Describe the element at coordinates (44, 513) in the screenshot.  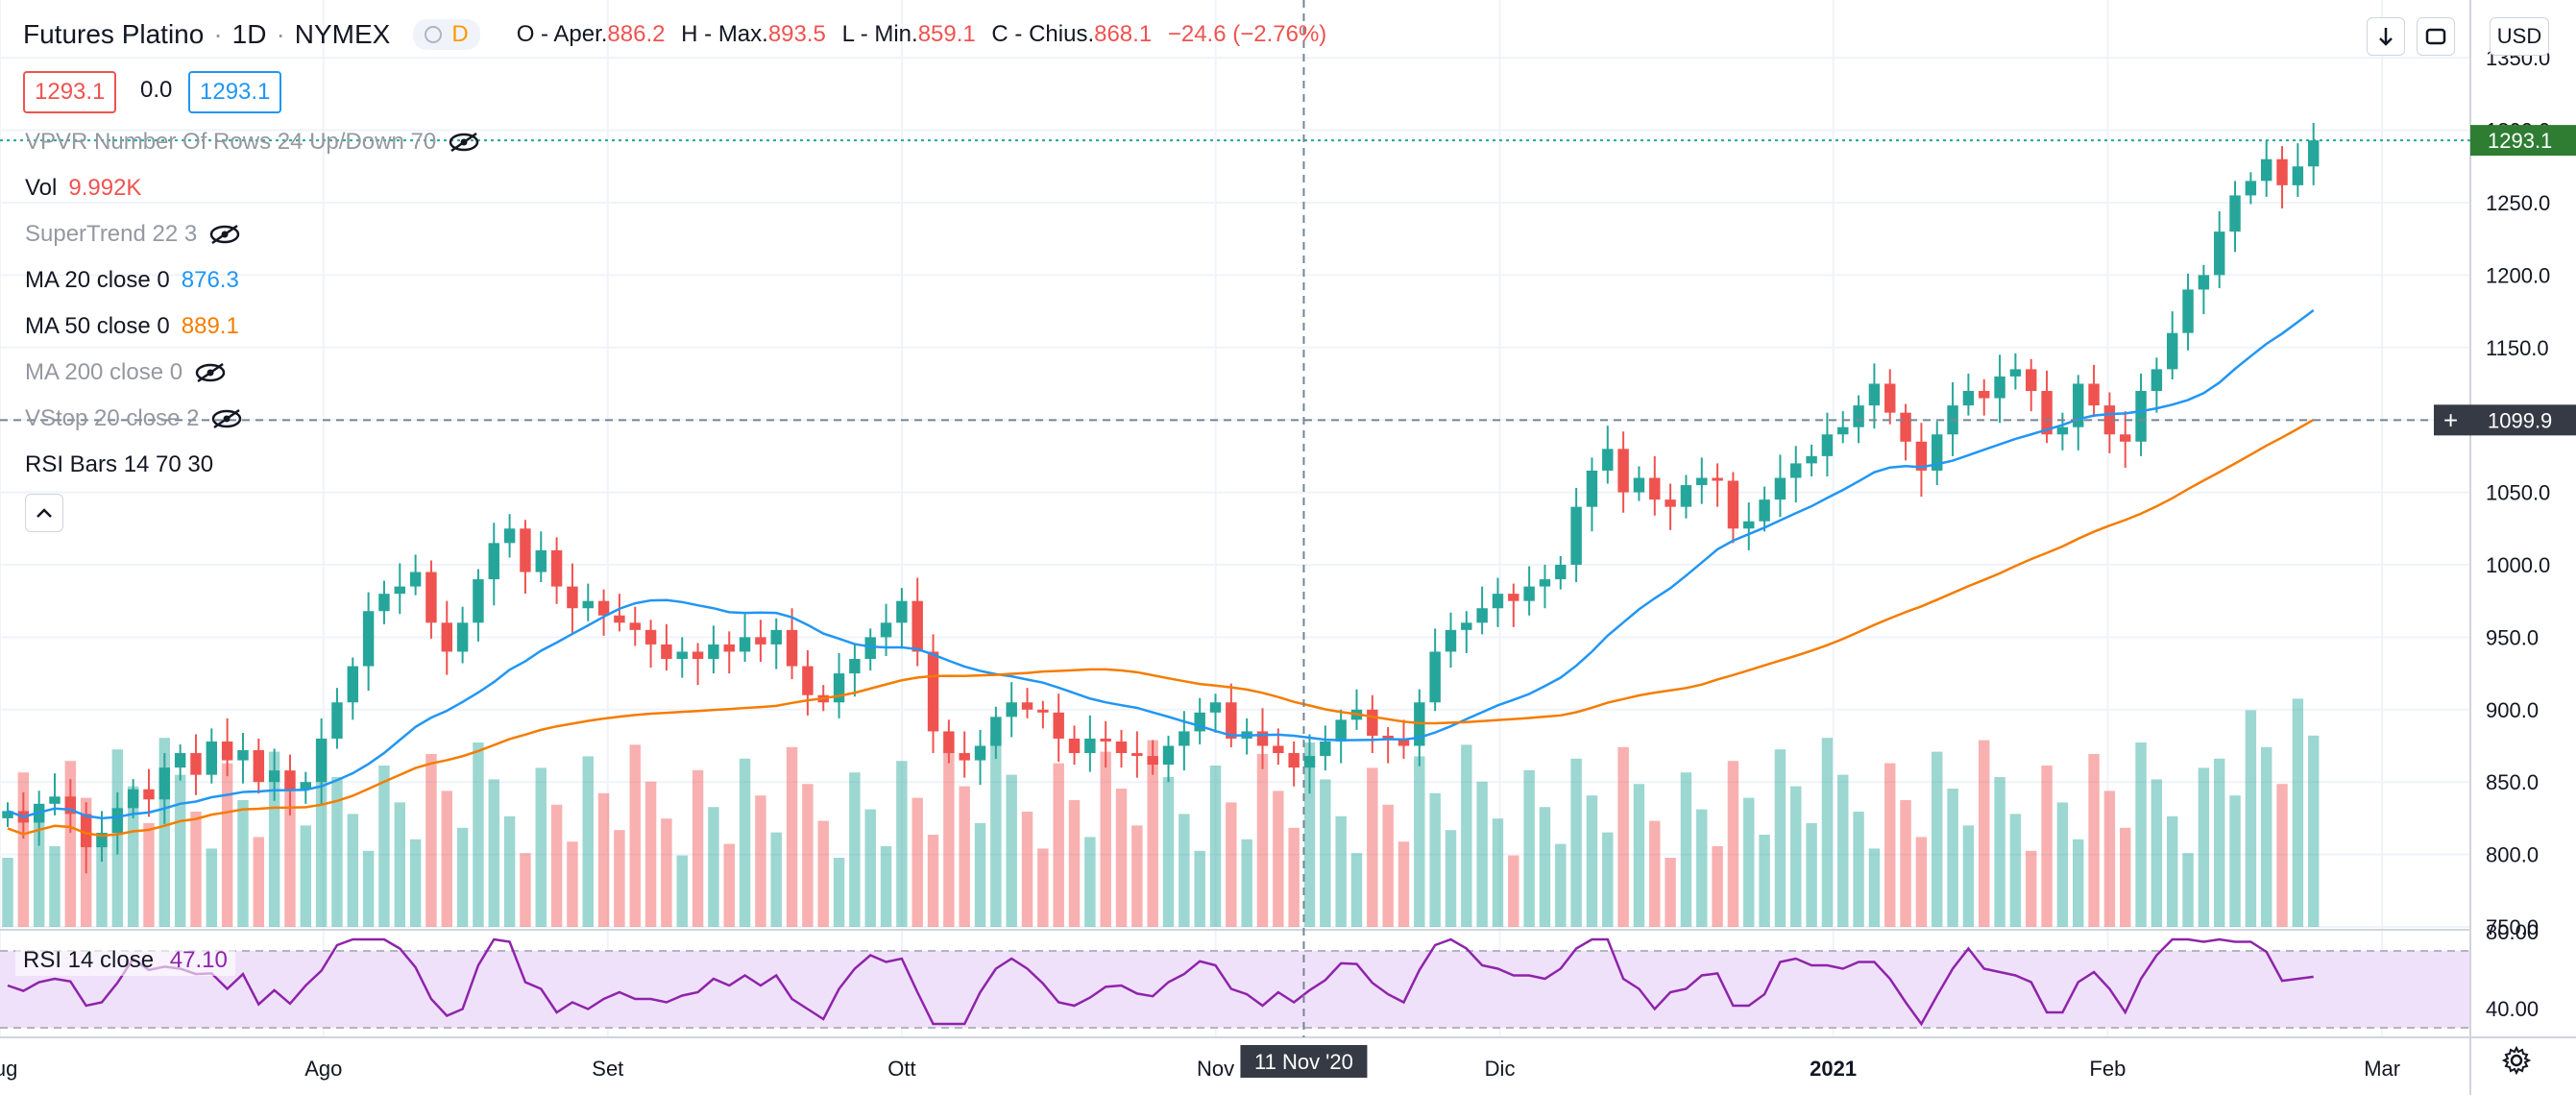
I see `collapse-legend-button` at that location.